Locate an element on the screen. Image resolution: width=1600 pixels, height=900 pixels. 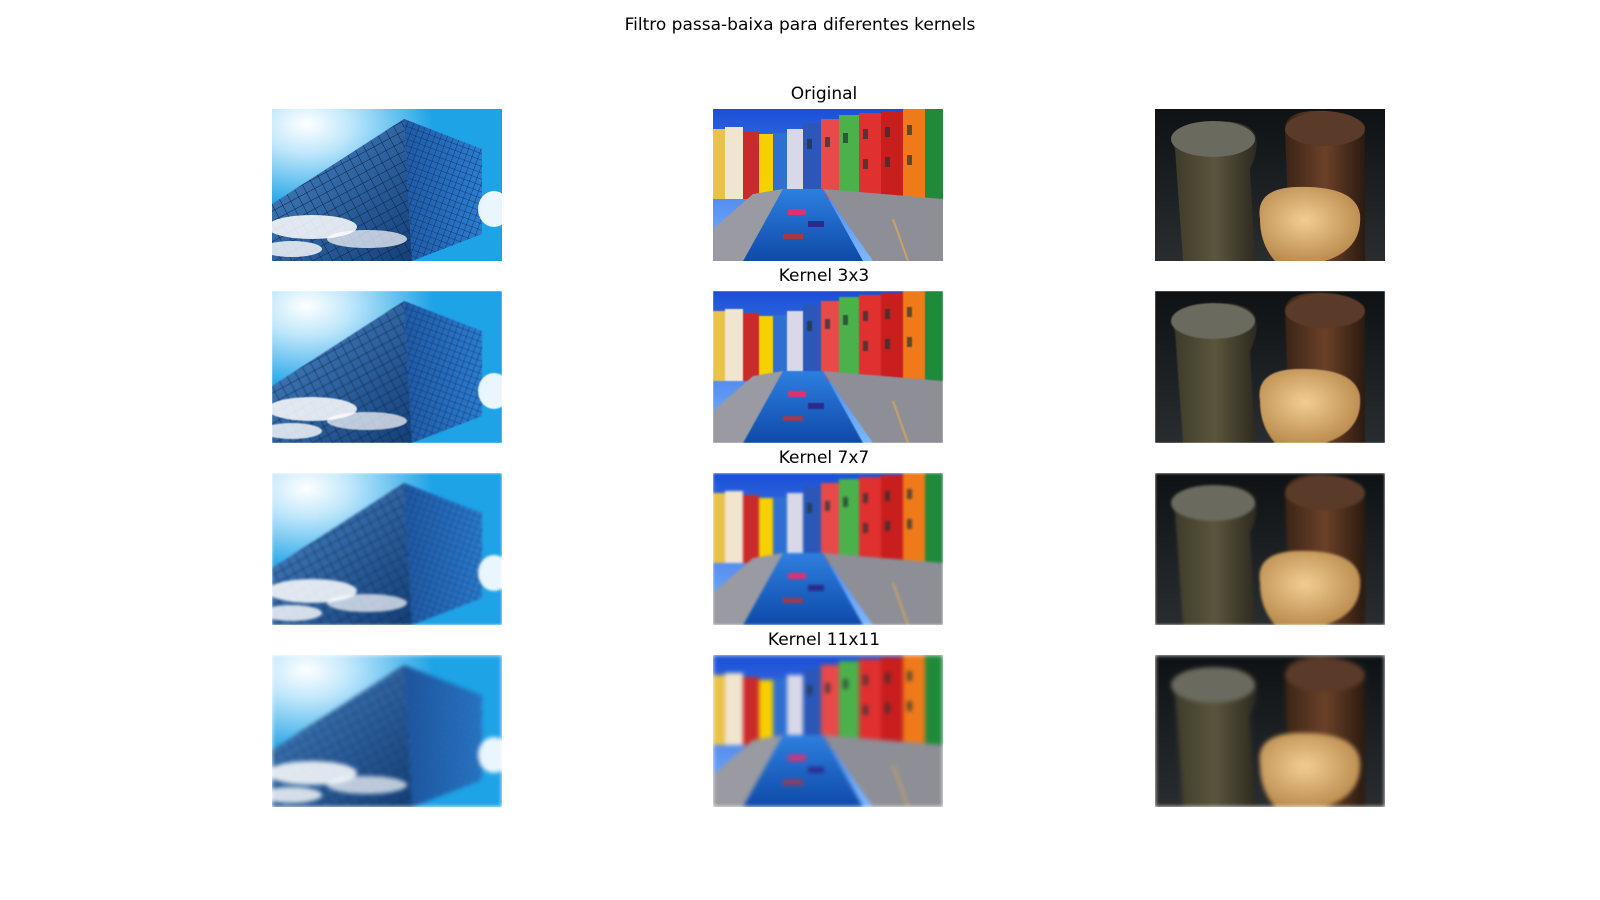
row-title: Kernel 11x11 is located at coordinates (824, 640).